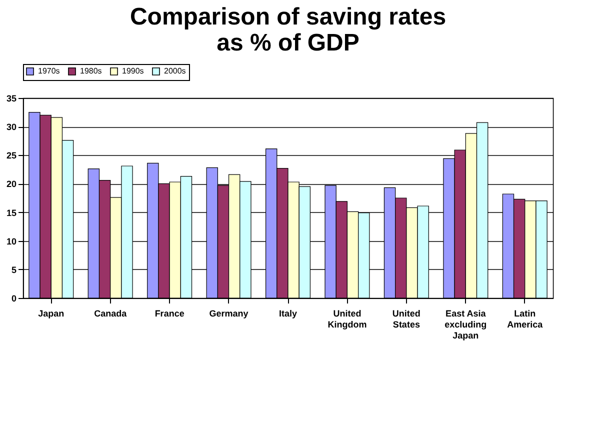 The width and height of the screenshot is (592, 444). What do you see at coordinates (175, 71) in the screenshot?
I see `legend-label: 2000s` at bounding box center [175, 71].